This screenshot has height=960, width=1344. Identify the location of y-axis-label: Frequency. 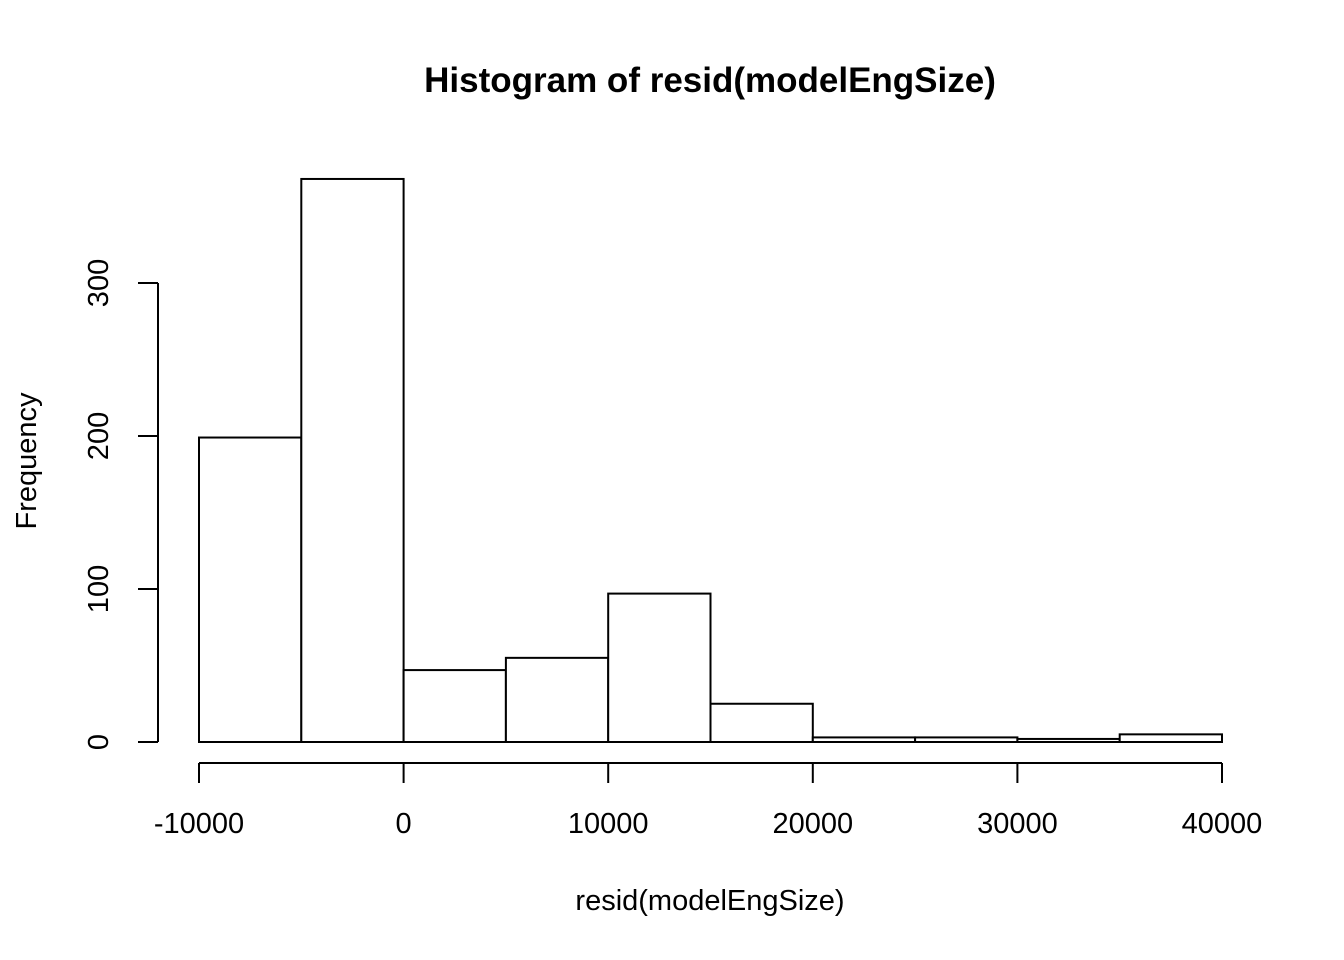
(27, 461).